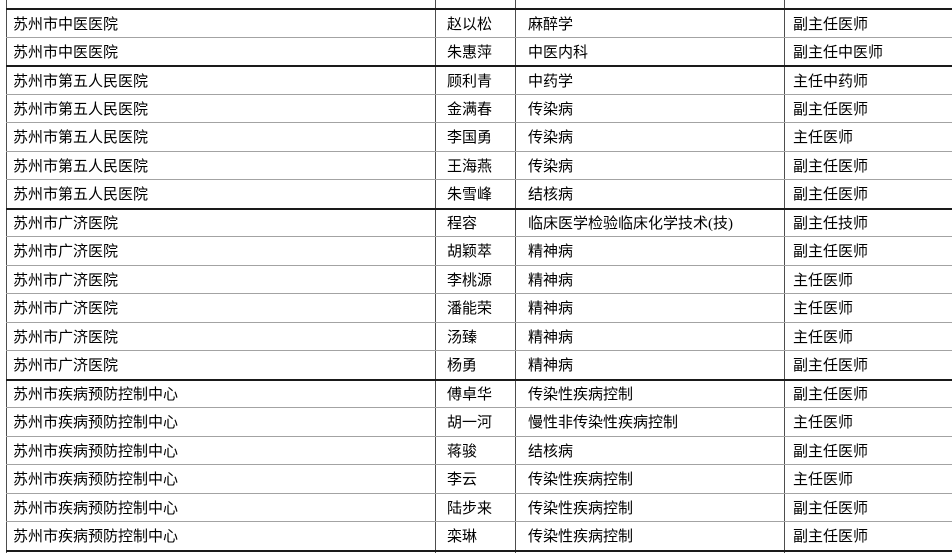 The width and height of the screenshot is (952, 553). What do you see at coordinates (475, 194) in the screenshot?
I see `name-cell: 朱雪峰` at bounding box center [475, 194].